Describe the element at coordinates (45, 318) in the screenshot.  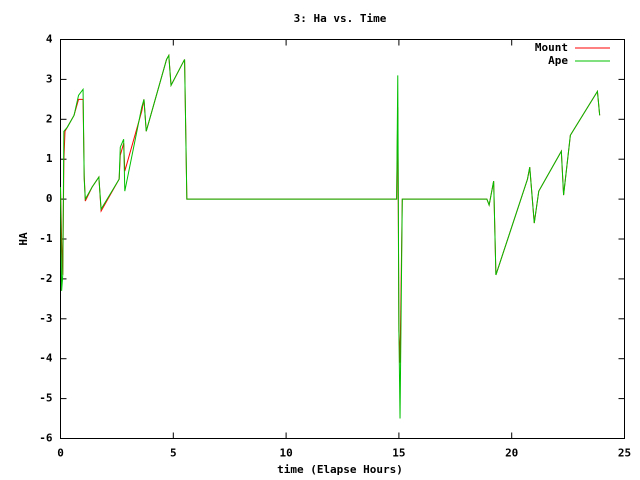
I see `y-tick-label: -3` at that location.